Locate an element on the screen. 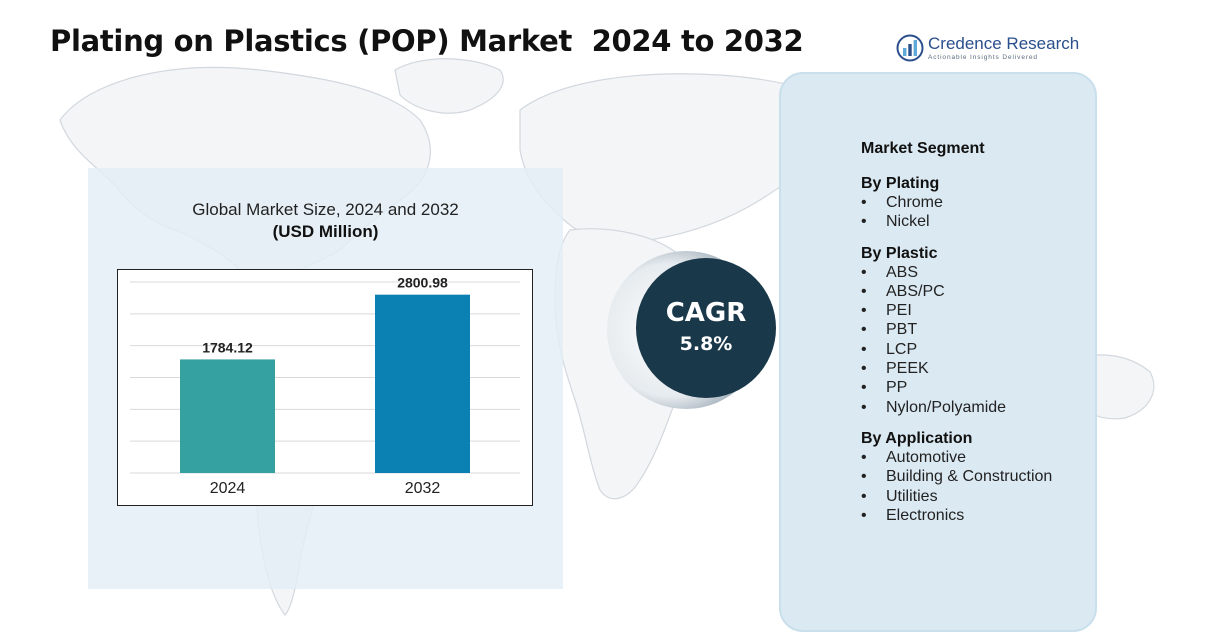 This screenshot has width=1227, height=643. data-label: 1784.12 is located at coordinates (227, 347).